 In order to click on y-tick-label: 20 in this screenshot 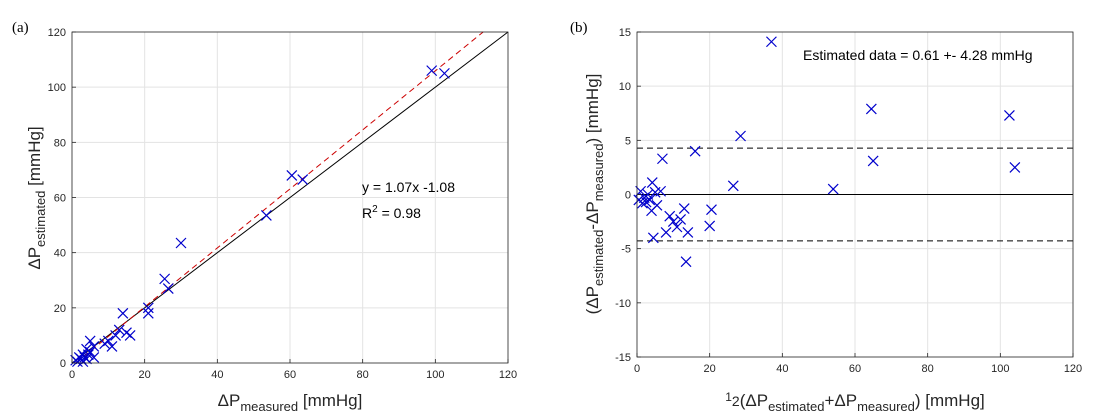, I will do `click(60, 309)`.